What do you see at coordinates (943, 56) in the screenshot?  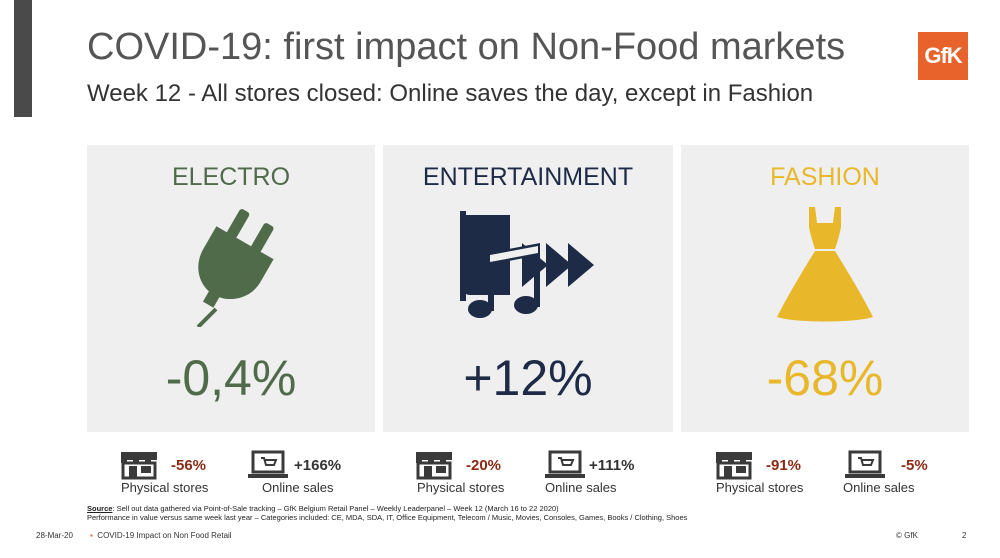 I see `gfk-logo: GfK` at bounding box center [943, 56].